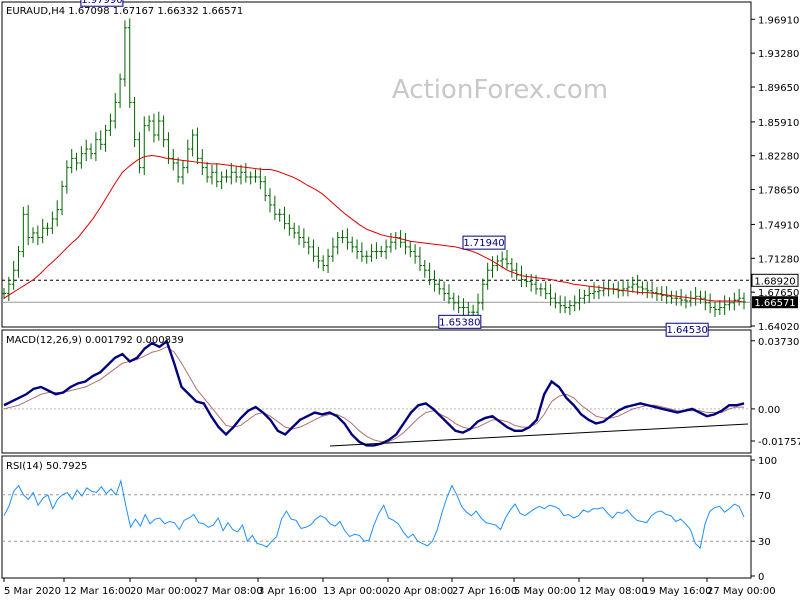 The image size is (800, 600). Describe the element at coordinates (761, 577) in the screenshot. I see `rsi-tick-label: 0` at that location.